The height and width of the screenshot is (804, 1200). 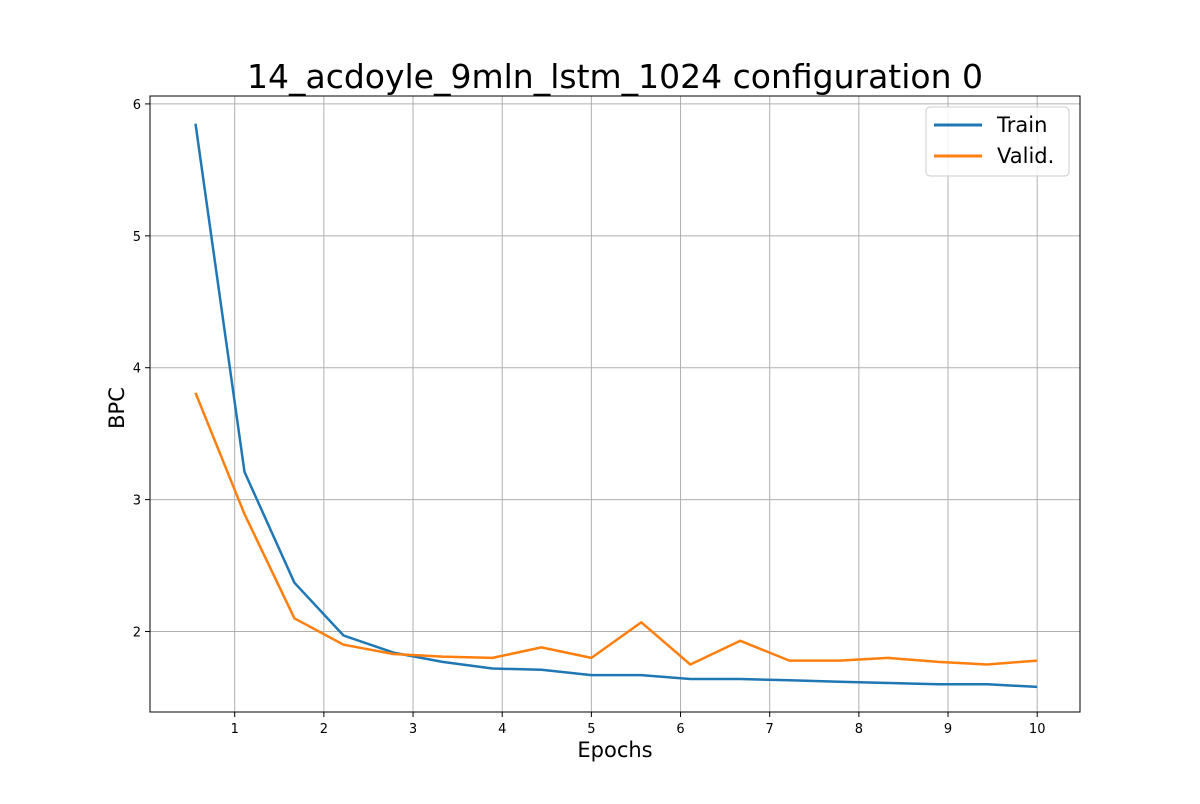 What do you see at coordinates (1037, 729) in the screenshot?
I see `x-tick-label: 10` at bounding box center [1037, 729].